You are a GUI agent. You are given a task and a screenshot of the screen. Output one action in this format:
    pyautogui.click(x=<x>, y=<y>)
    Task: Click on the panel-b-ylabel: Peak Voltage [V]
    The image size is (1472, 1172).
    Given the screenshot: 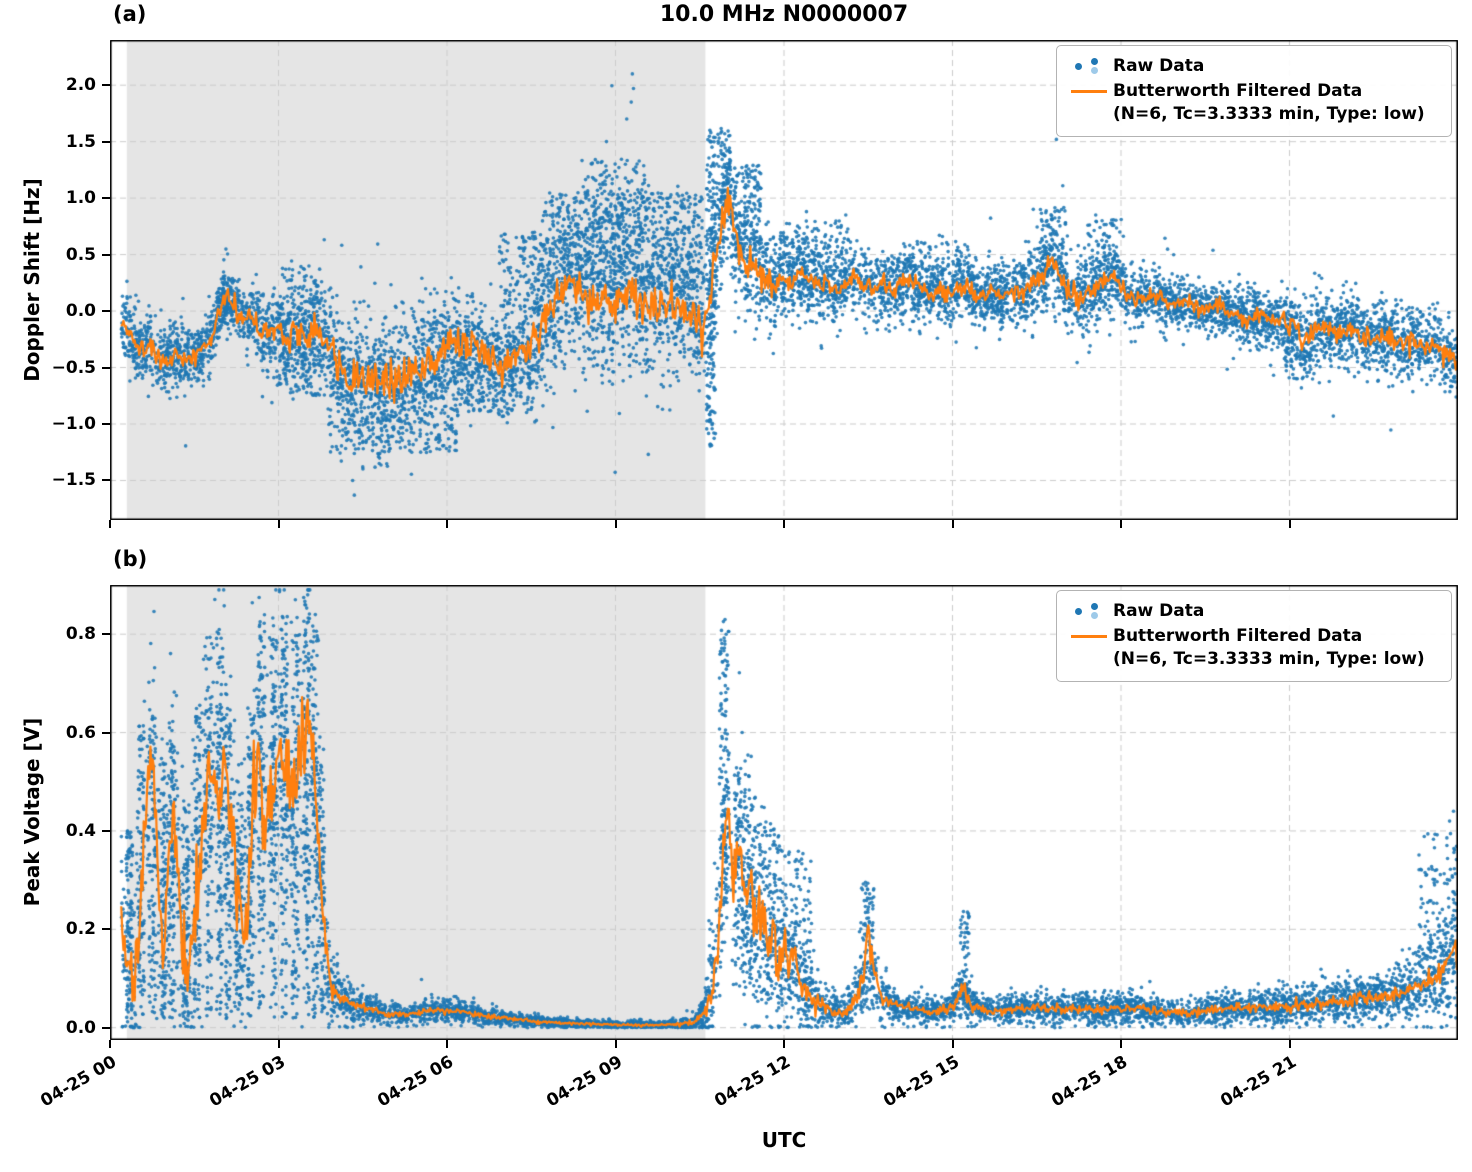 What is the action you would take?
    pyautogui.click(x=32, y=812)
    